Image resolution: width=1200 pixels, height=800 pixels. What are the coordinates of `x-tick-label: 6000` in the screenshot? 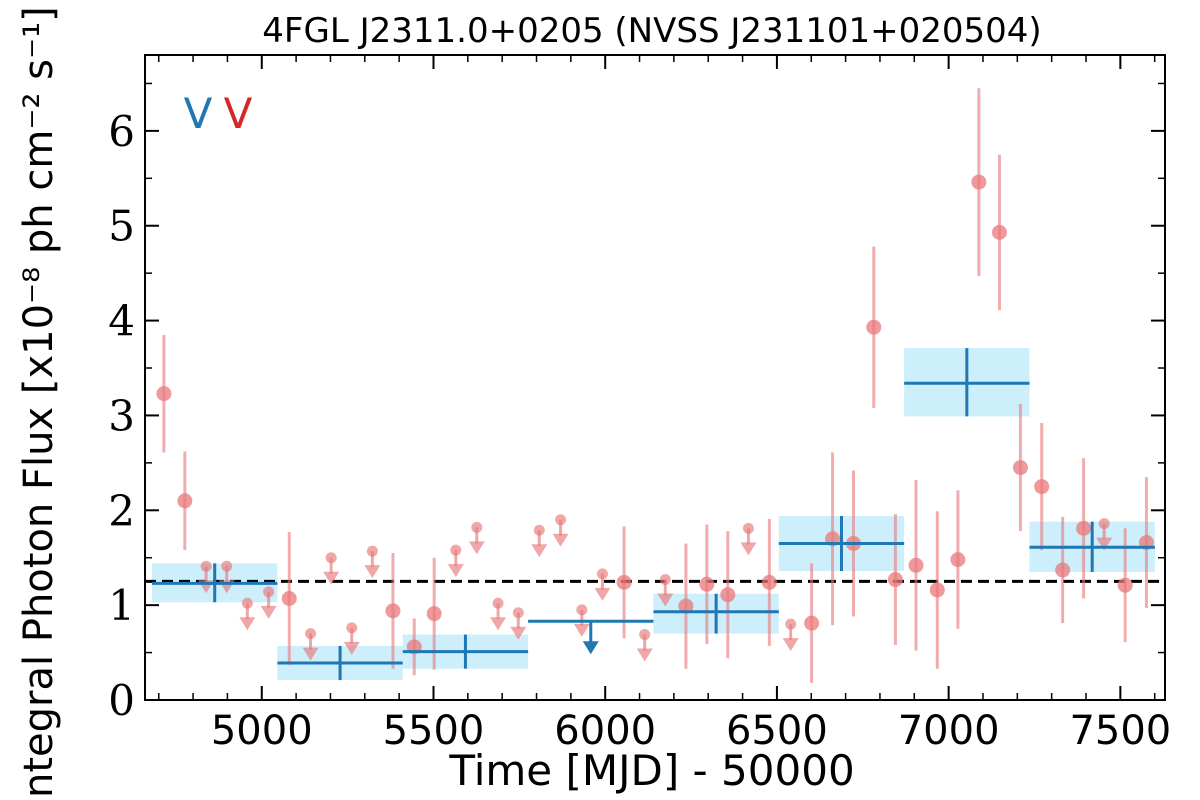 It's located at (605, 731).